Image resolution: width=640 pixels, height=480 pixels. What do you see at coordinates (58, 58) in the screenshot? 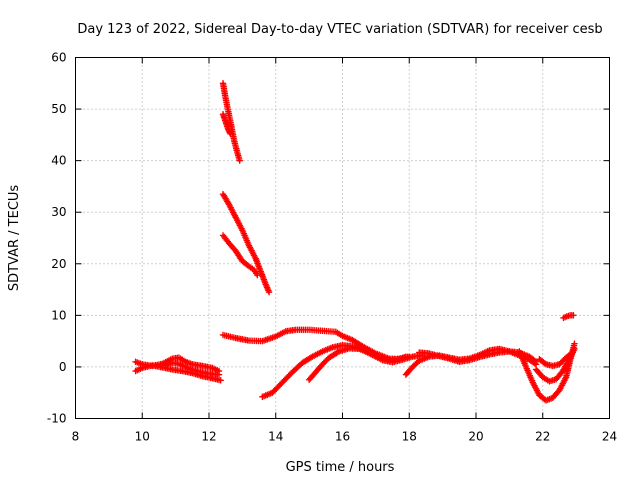
I see `y-tick-label: 60` at bounding box center [58, 58].